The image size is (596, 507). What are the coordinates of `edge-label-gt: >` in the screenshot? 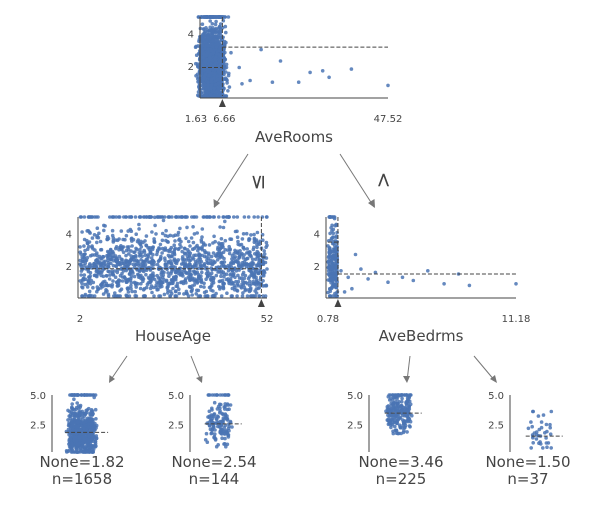 It's located at (383, 180).